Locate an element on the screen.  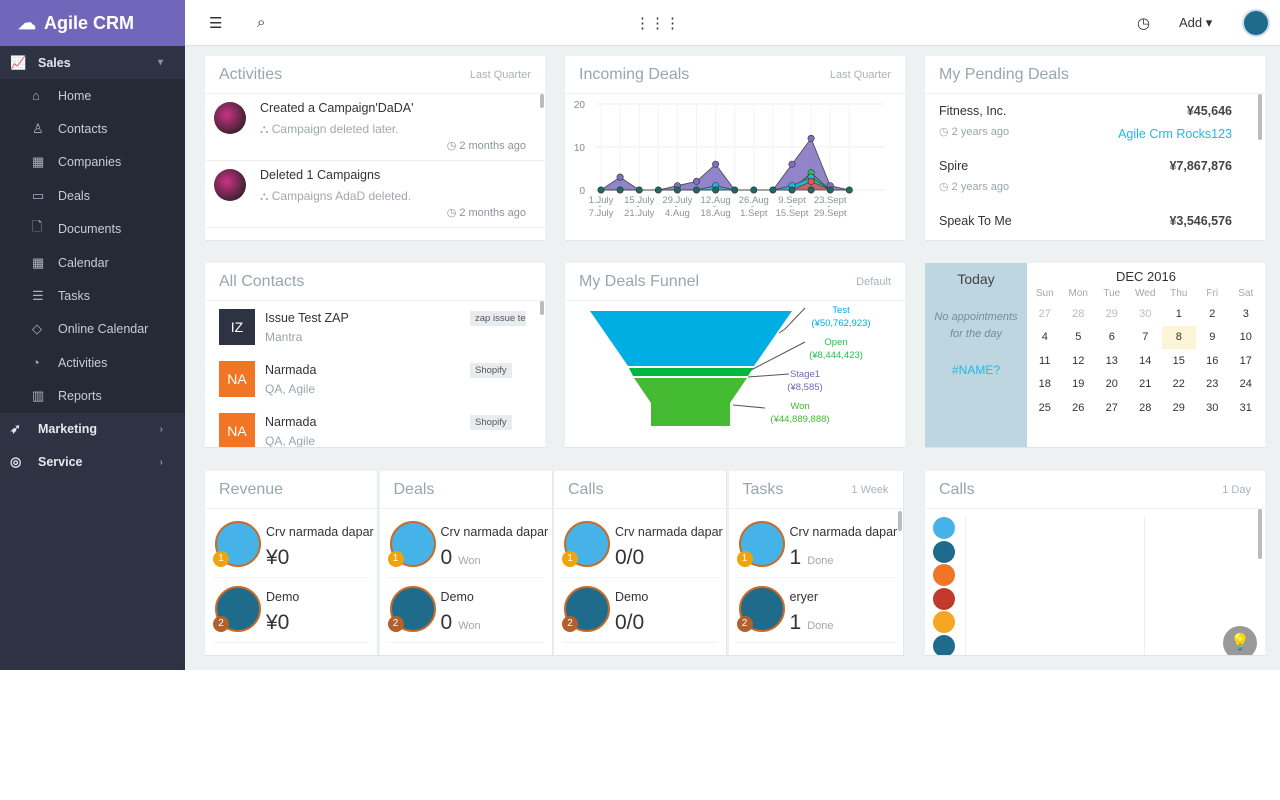
calendar-day: 24 is located at coordinates (1245, 384).